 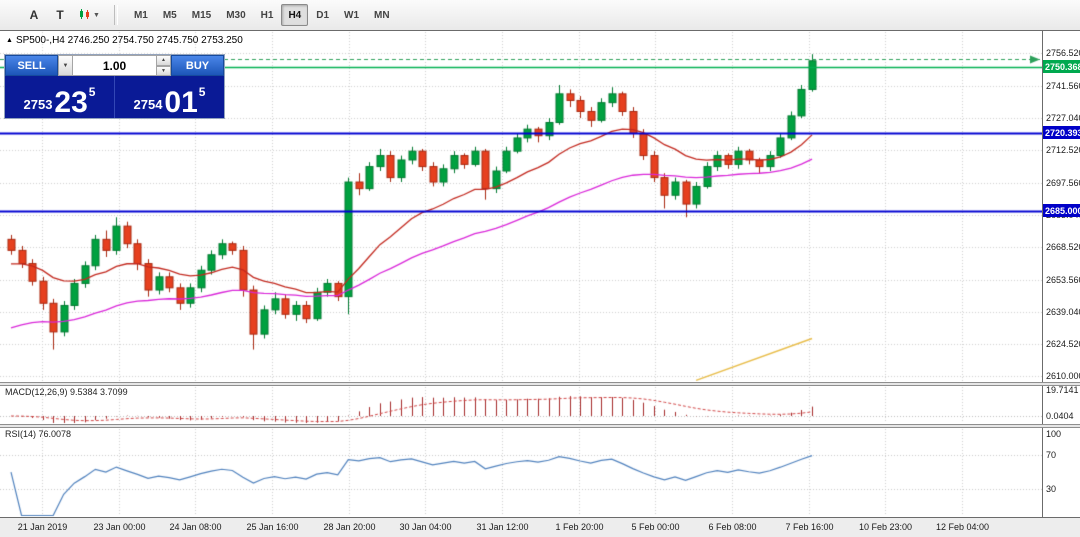 What do you see at coordinates (962, 527) in the screenshot?
I see `time-axis-label: 12 Feb 04:00` at bounding box center [962, 527].